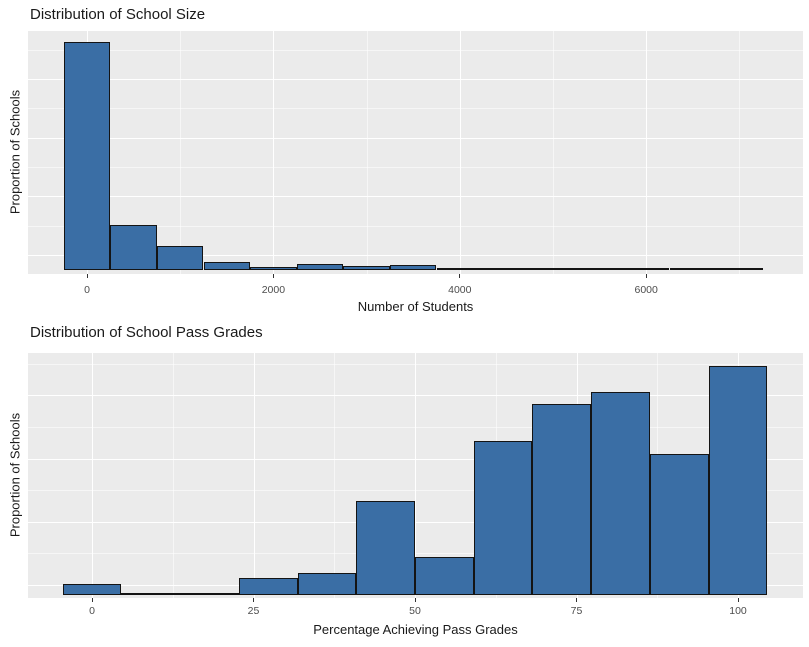 The height and width of the screenshot is (647, 809). Describe the element at coordinates (460, 289) in the screenshot. I see `x-tick-label: 4000` at that location.